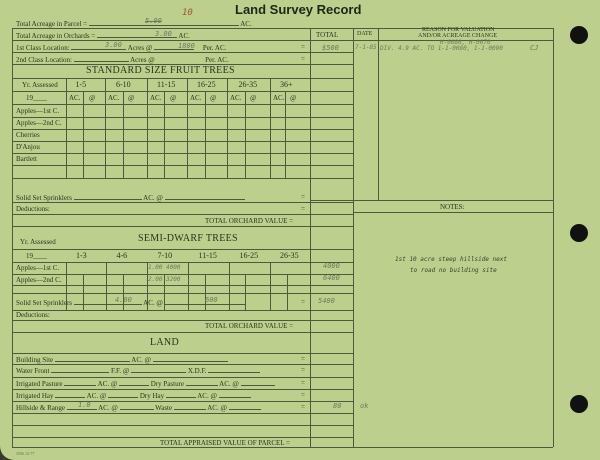 This screenshot has width=600, height=460. What do you see at coordinates (452, 207) in the screenshot?
I see `notes-header: NOTES:` at bounding box center [452, 207].